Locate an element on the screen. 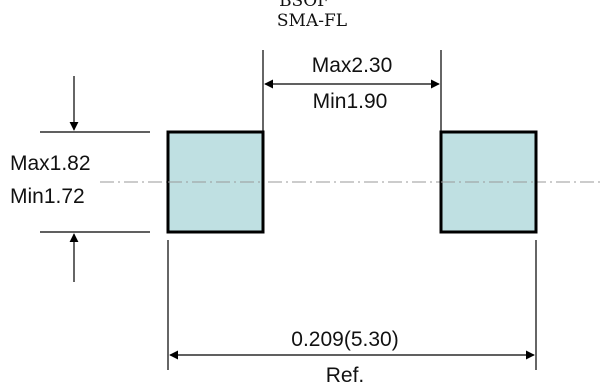  height-max-label: Max1.82 is located at coordinates (50, 163).